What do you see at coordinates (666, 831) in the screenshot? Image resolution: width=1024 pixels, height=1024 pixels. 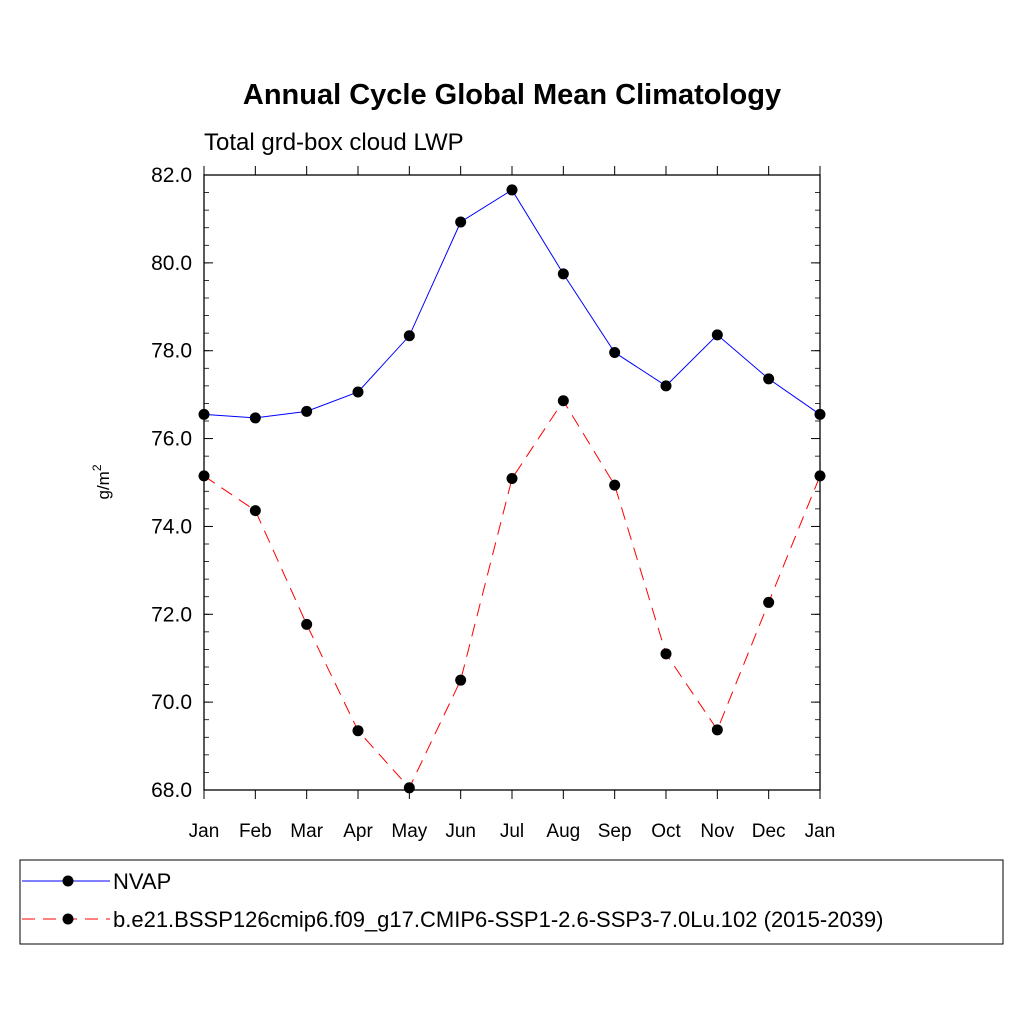 I see `x-tick-label: Oct` at bounding box center [666, 831].